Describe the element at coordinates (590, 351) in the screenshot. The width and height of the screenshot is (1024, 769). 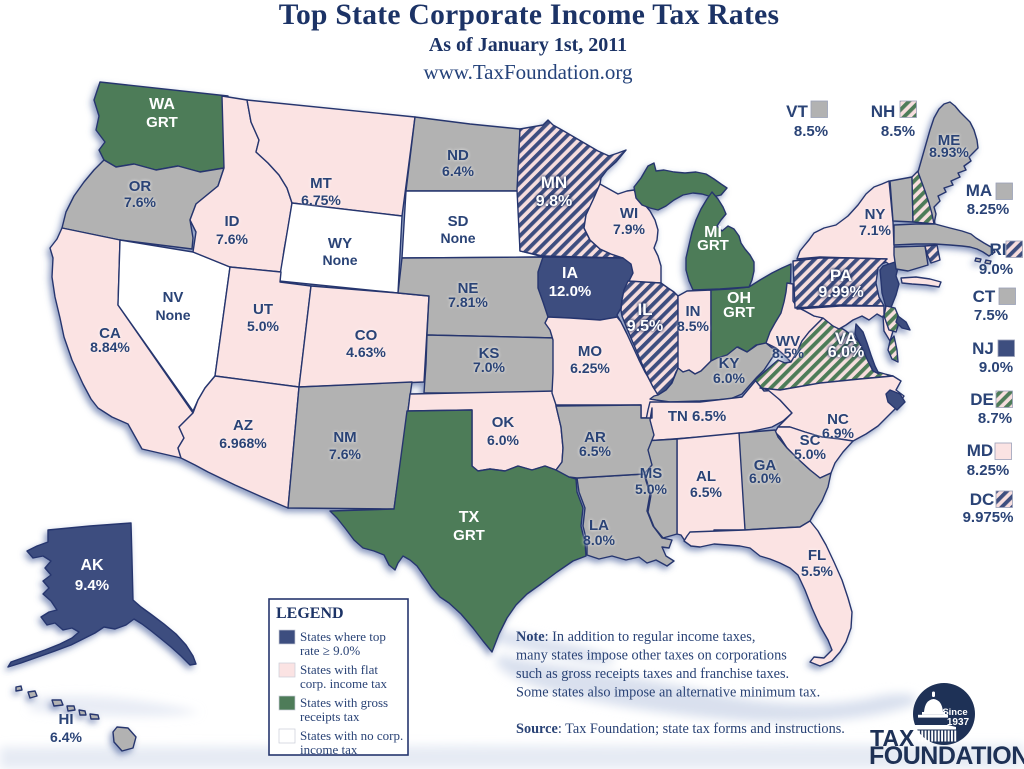
I see `svg-text: MO` at that location.